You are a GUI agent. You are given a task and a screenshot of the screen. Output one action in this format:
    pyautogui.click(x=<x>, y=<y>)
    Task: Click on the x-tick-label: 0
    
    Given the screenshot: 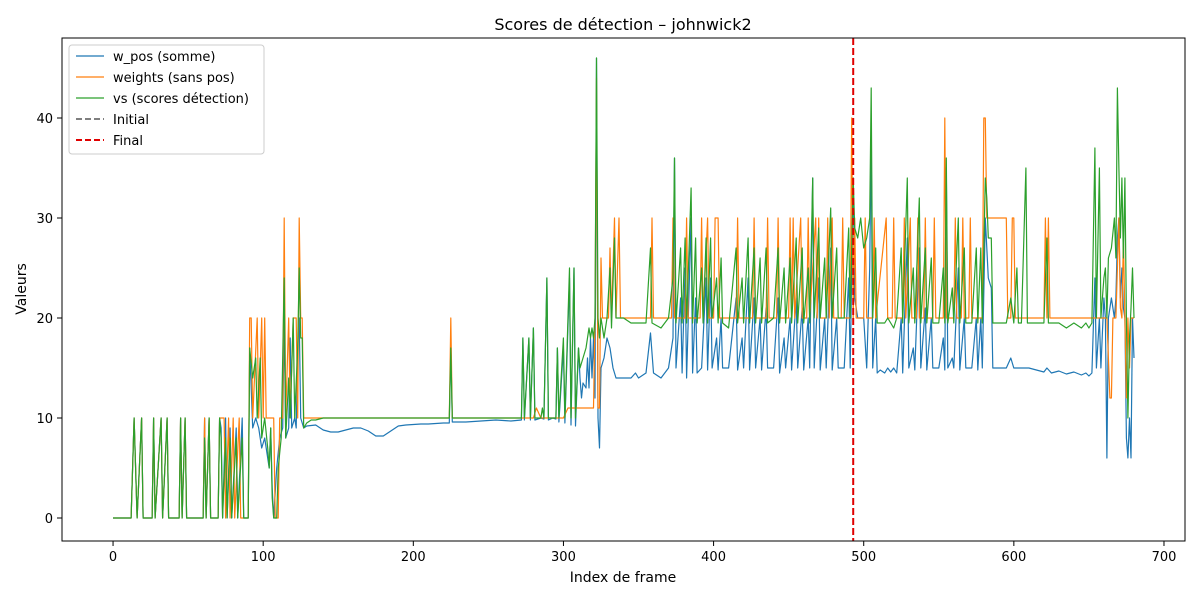 What is the action you would take?
    pyautogui.click(x=113, y=557)
    